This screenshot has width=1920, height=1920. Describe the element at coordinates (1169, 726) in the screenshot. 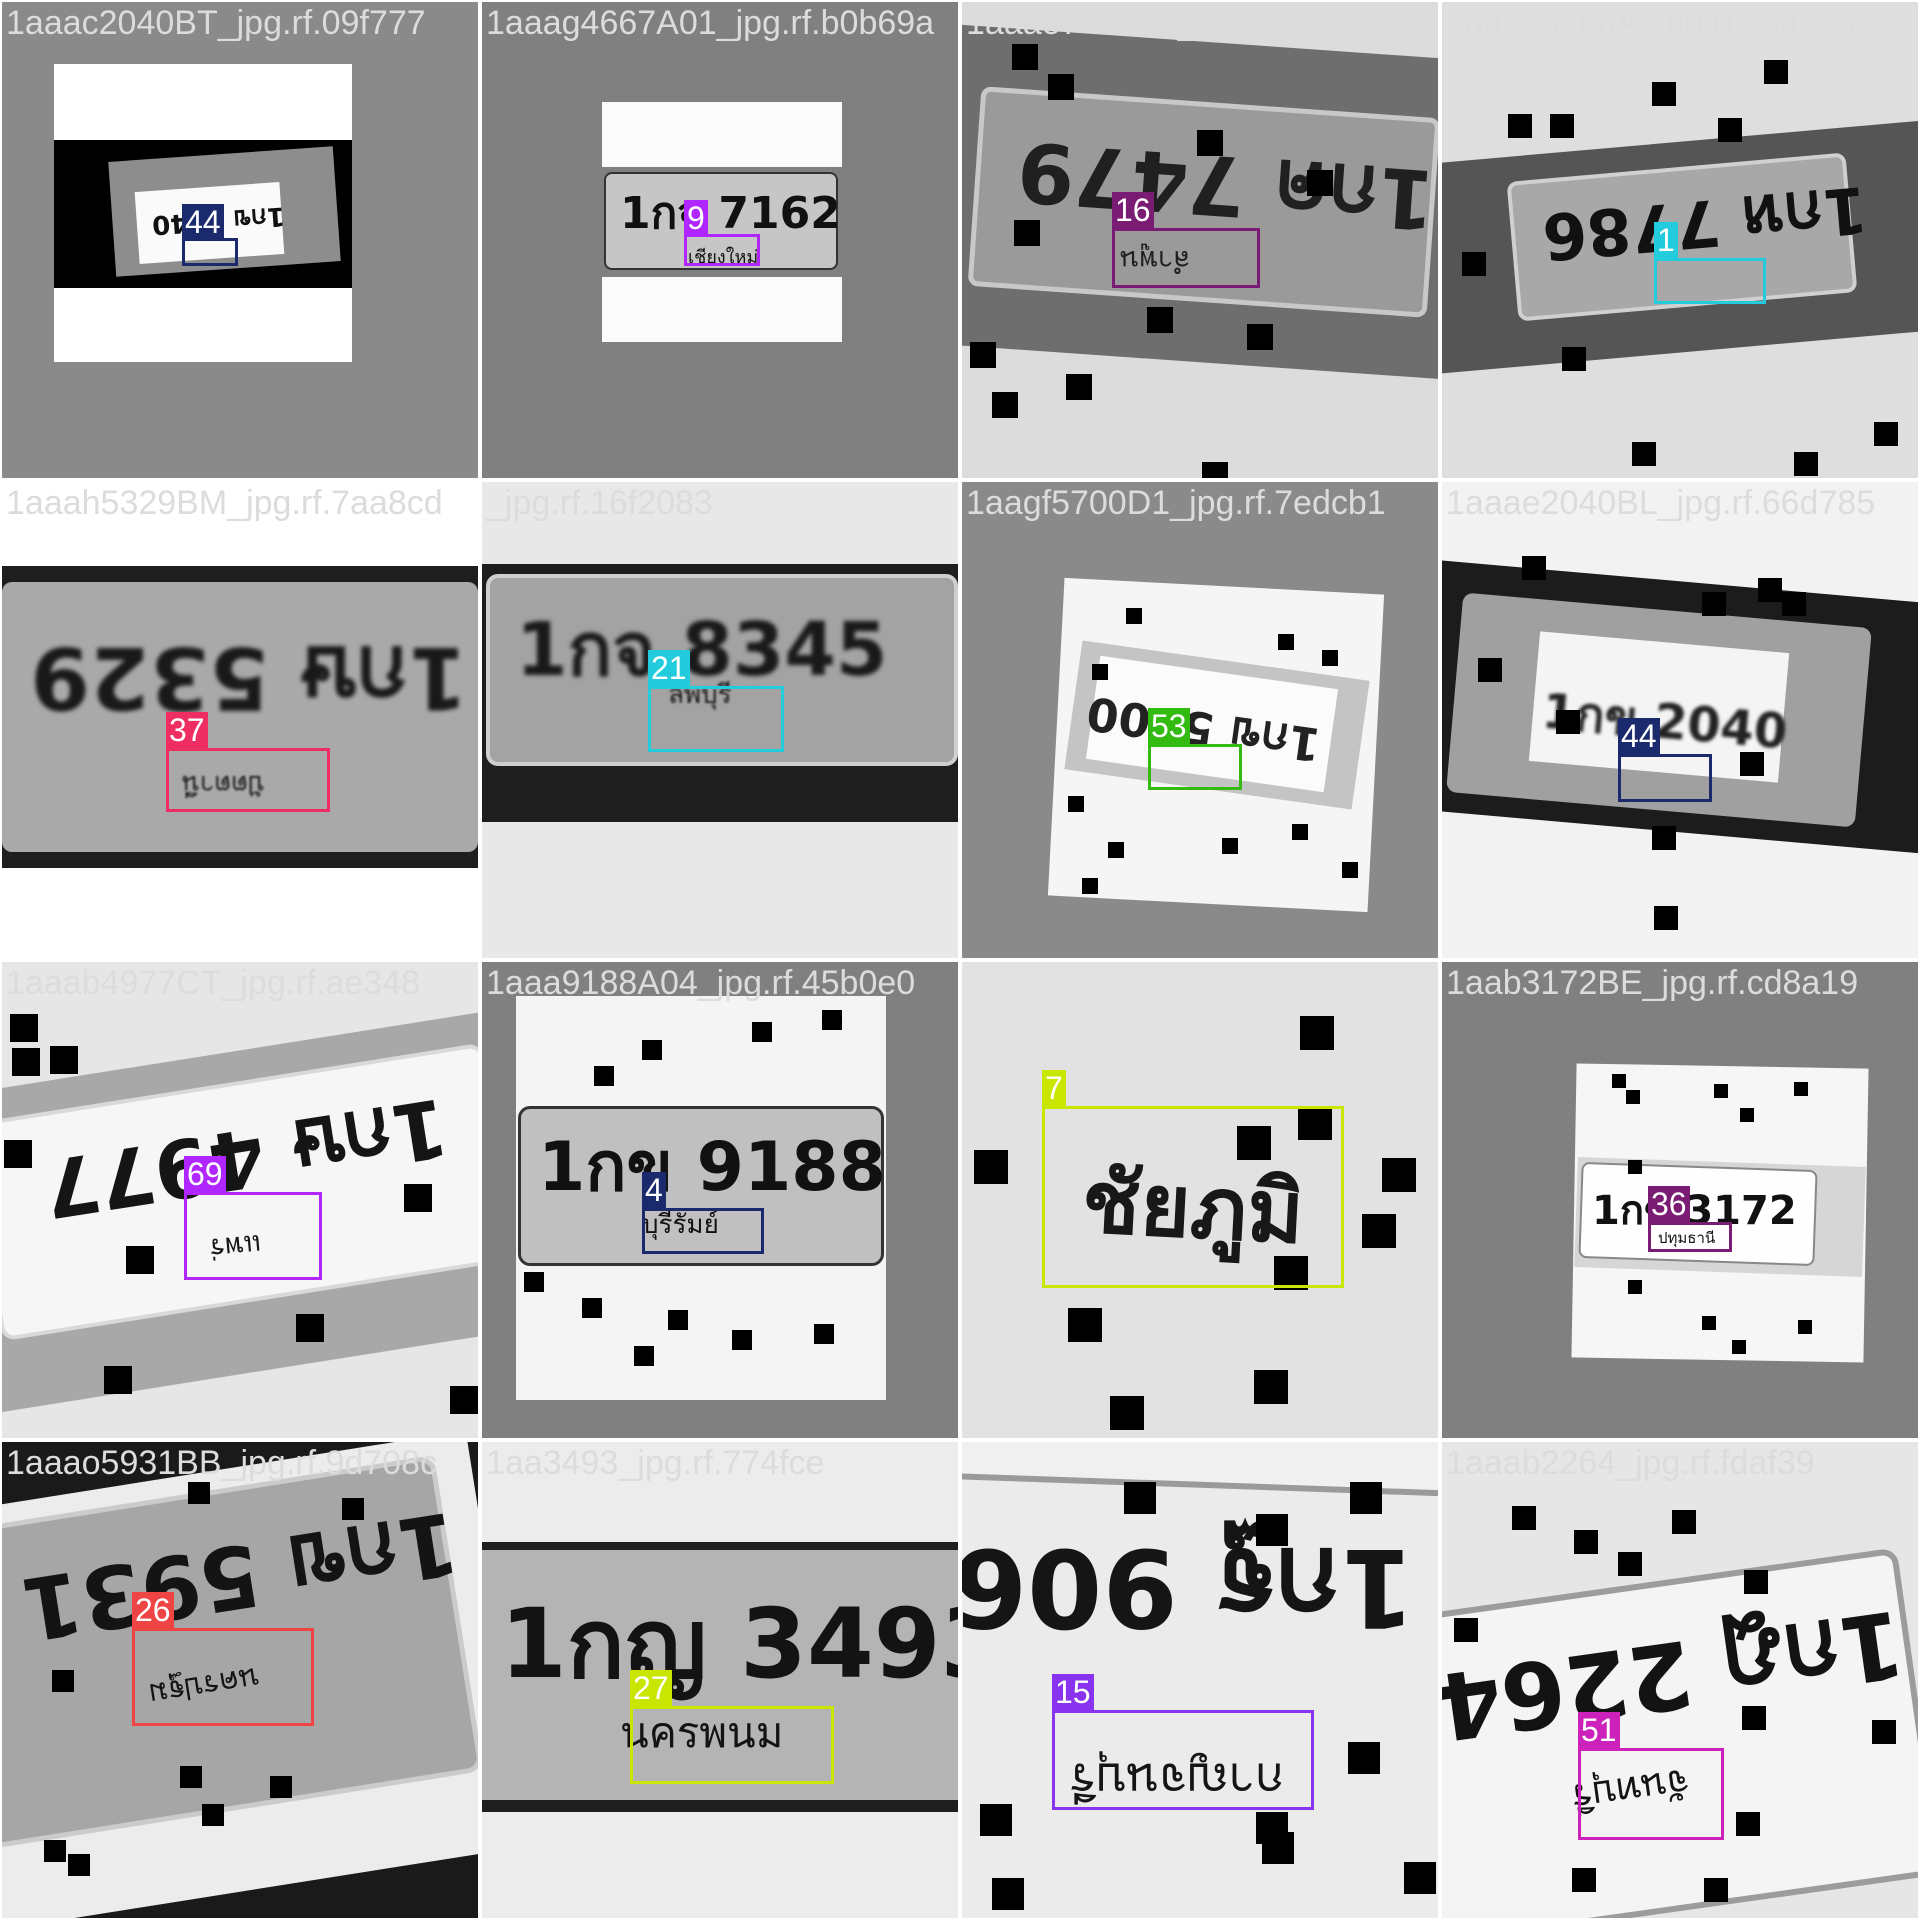

I see `class-label: 53` at that location.